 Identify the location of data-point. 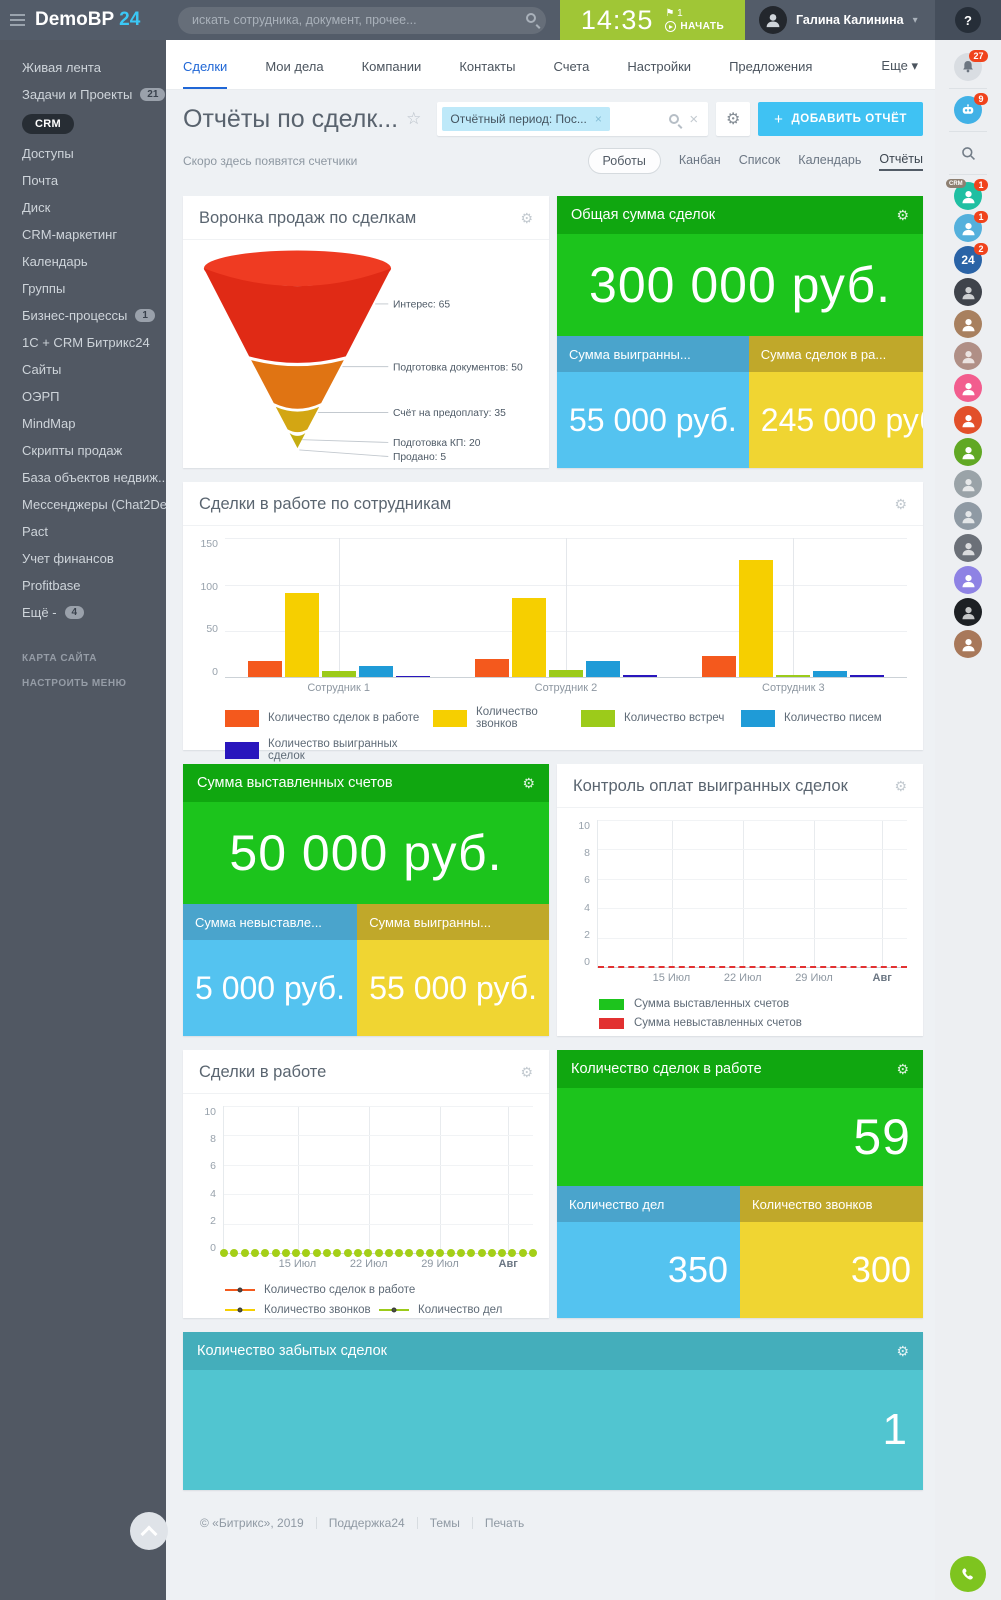
(512, 1253).